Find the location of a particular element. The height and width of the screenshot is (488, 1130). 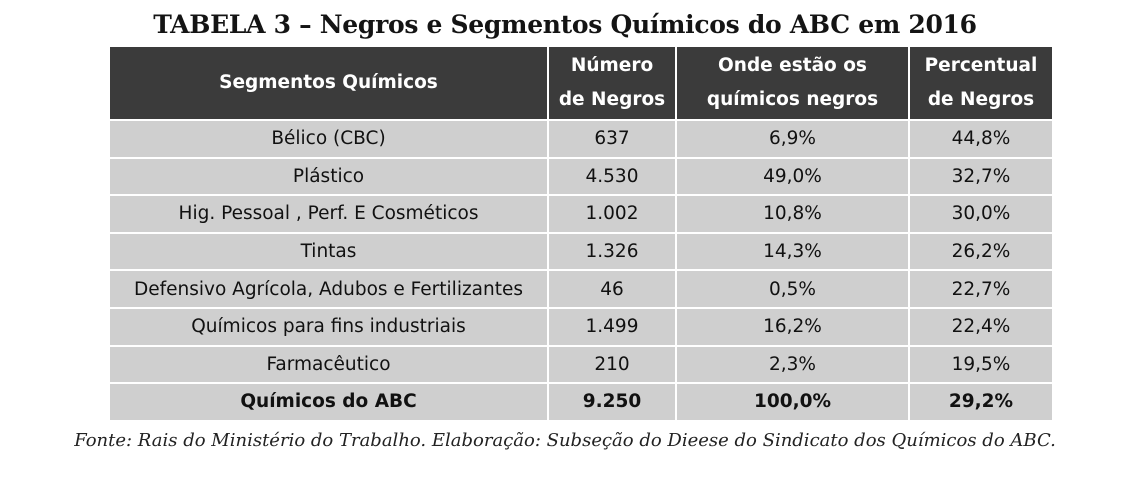

table-row: Plástico 4.530 49,0% 32,7% is located at coordinates (581, 176).